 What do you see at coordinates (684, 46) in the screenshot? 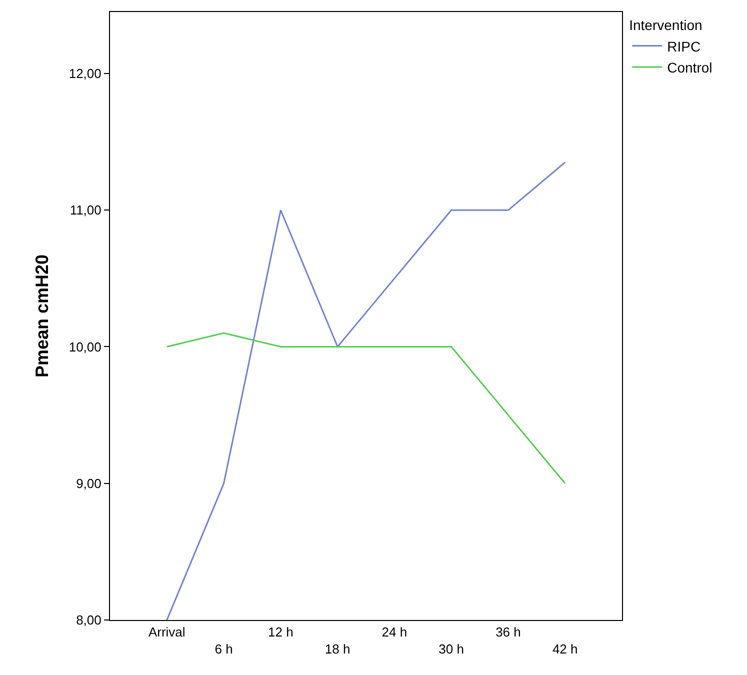
I see `legend-label: RIPC` at bounding box center [684, 46].